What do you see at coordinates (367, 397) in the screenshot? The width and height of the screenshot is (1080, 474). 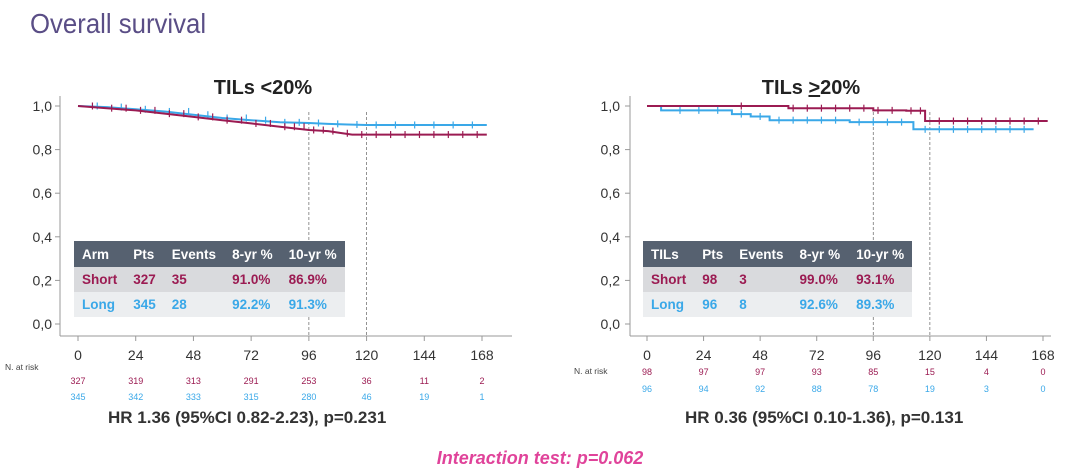 I see `risk-value-long: 46` at bounding box center [367, 397].